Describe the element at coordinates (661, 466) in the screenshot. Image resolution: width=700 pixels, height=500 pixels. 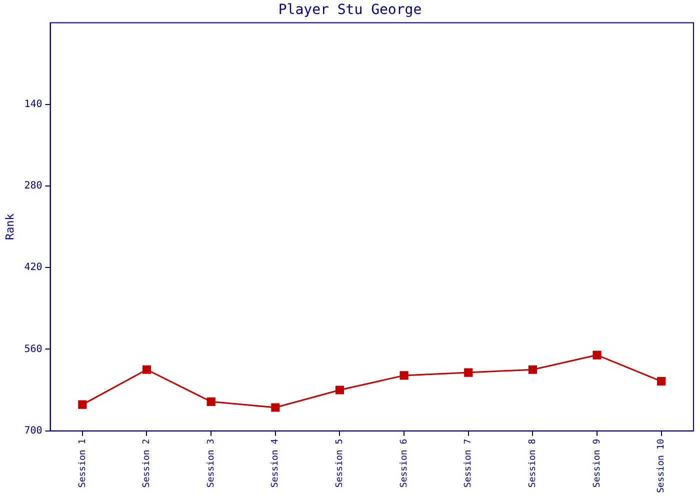
I see `x-tick-label: Session 10` at that location.